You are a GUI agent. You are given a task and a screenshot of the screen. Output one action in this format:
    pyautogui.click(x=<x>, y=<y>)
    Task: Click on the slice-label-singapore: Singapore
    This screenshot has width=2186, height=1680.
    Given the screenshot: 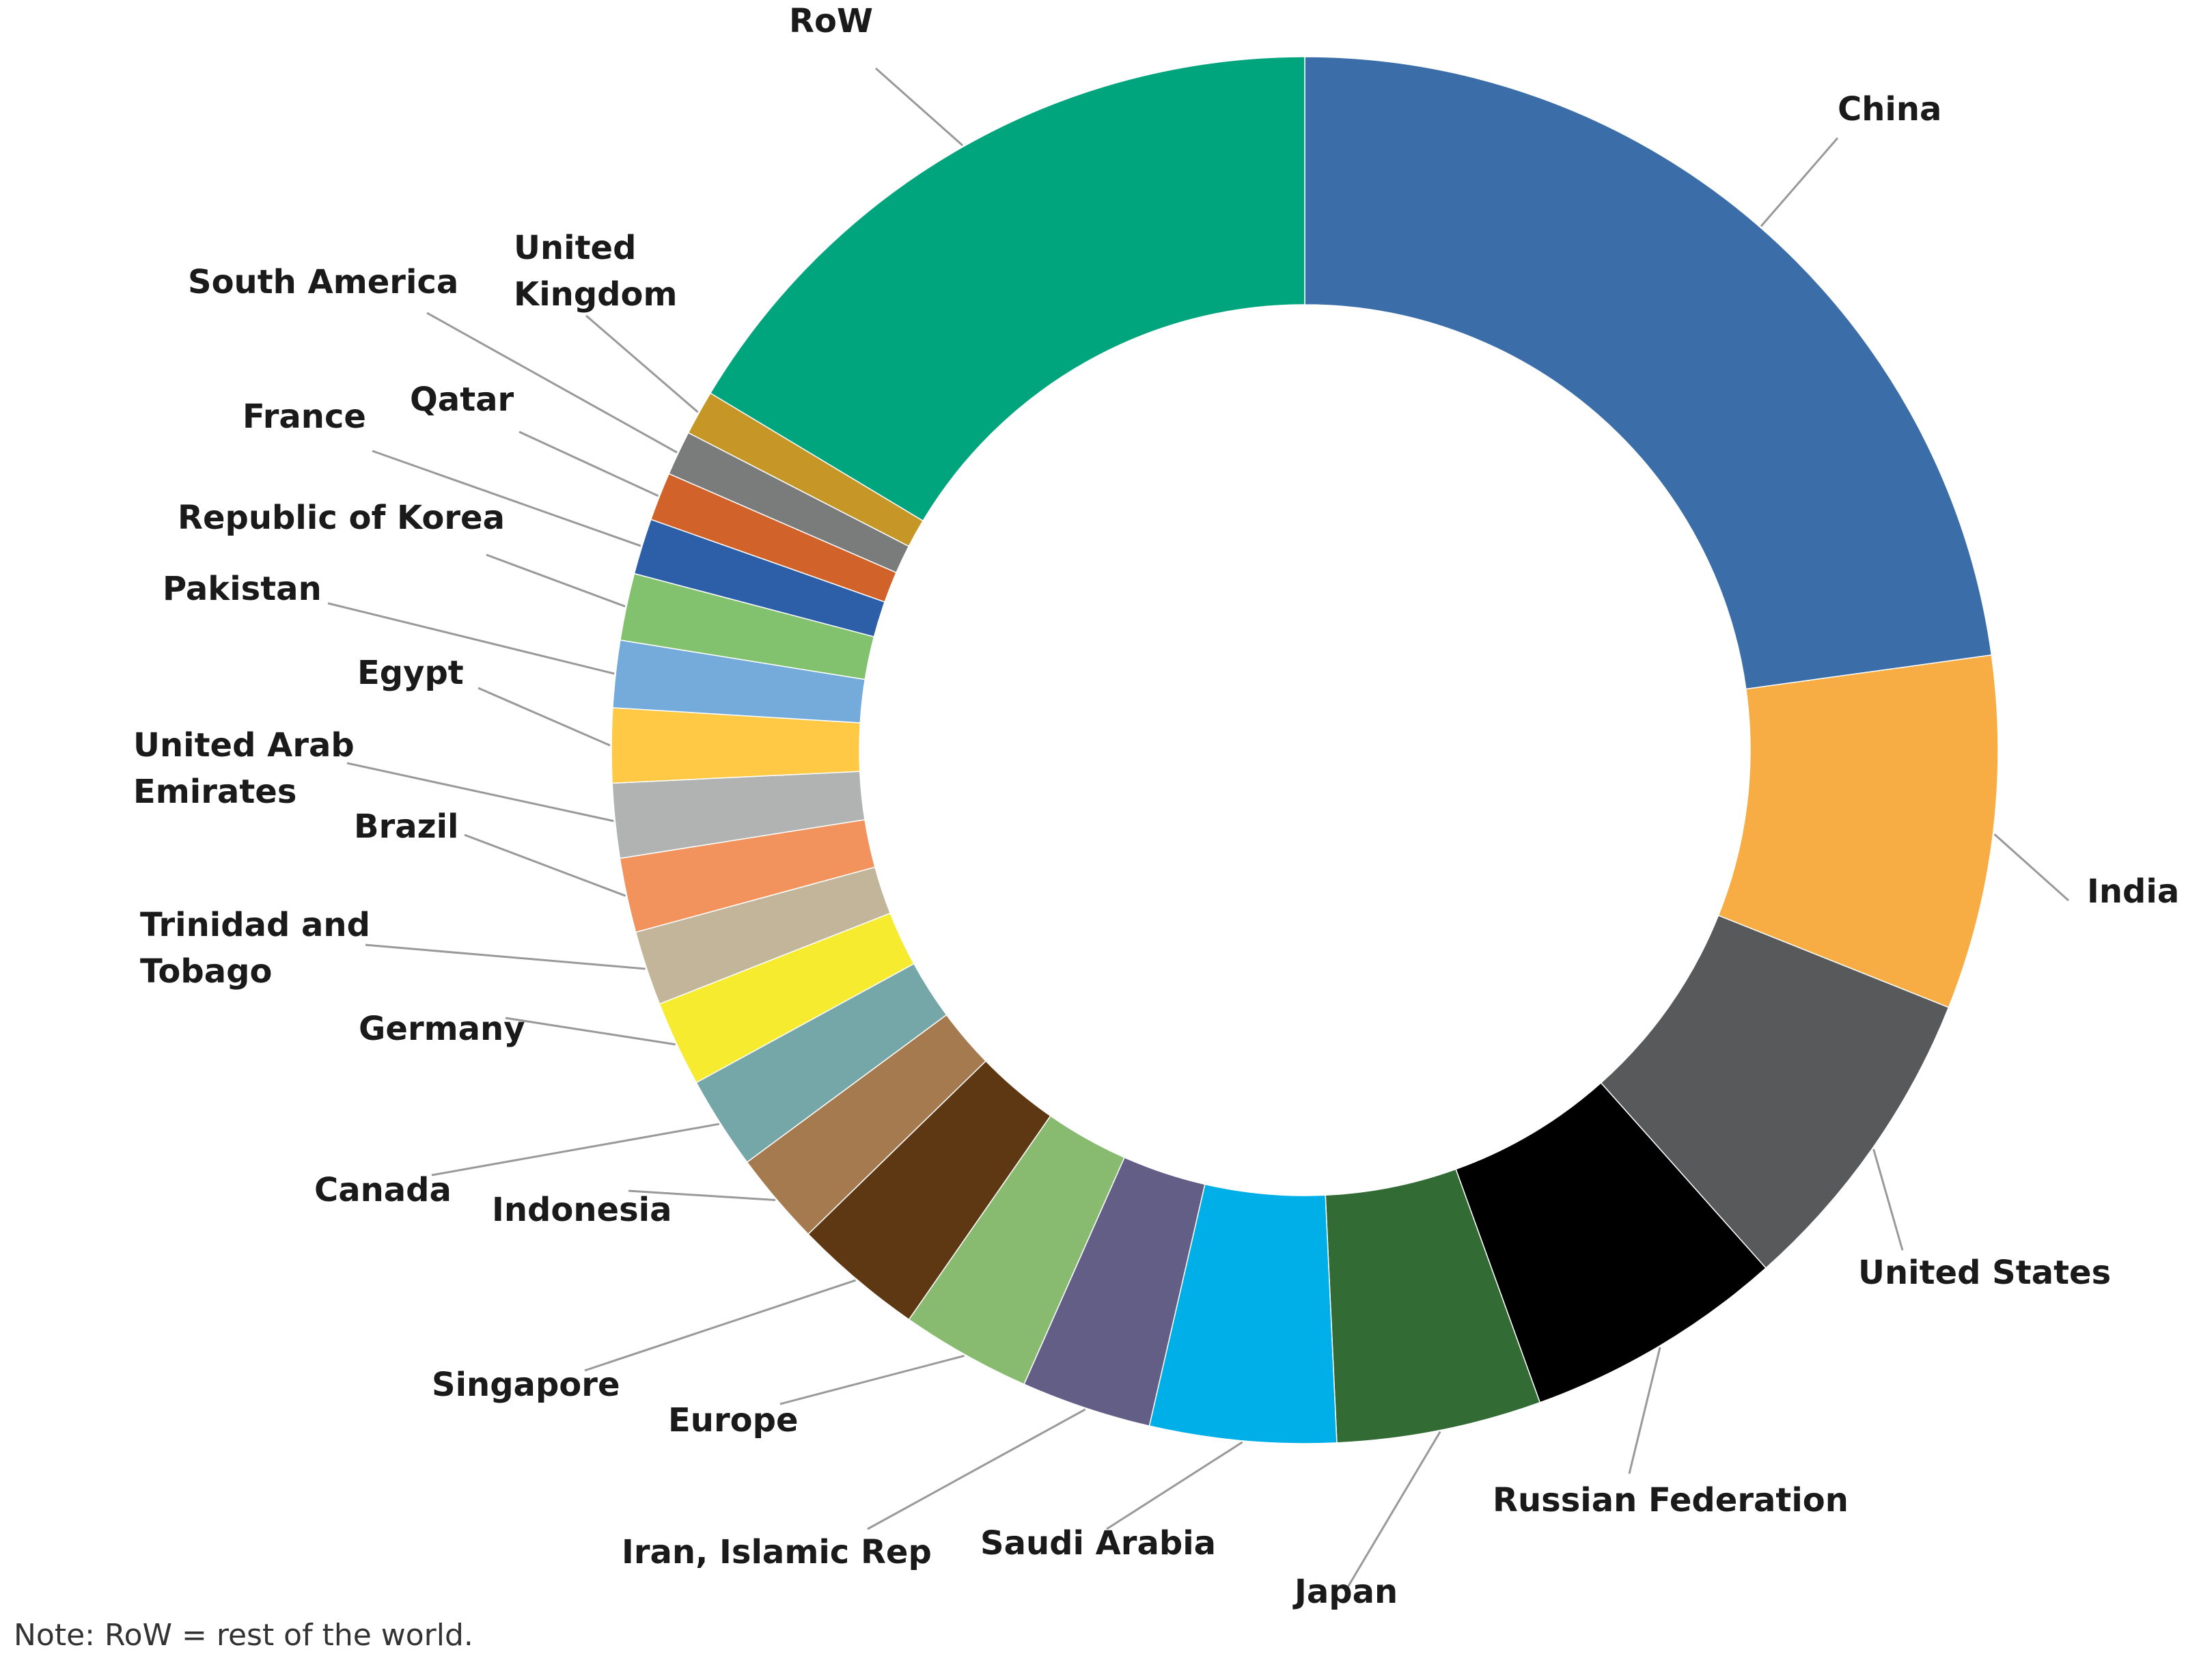 What is the action you would take?
    pyautogui.click(x=526, y=1385)
    